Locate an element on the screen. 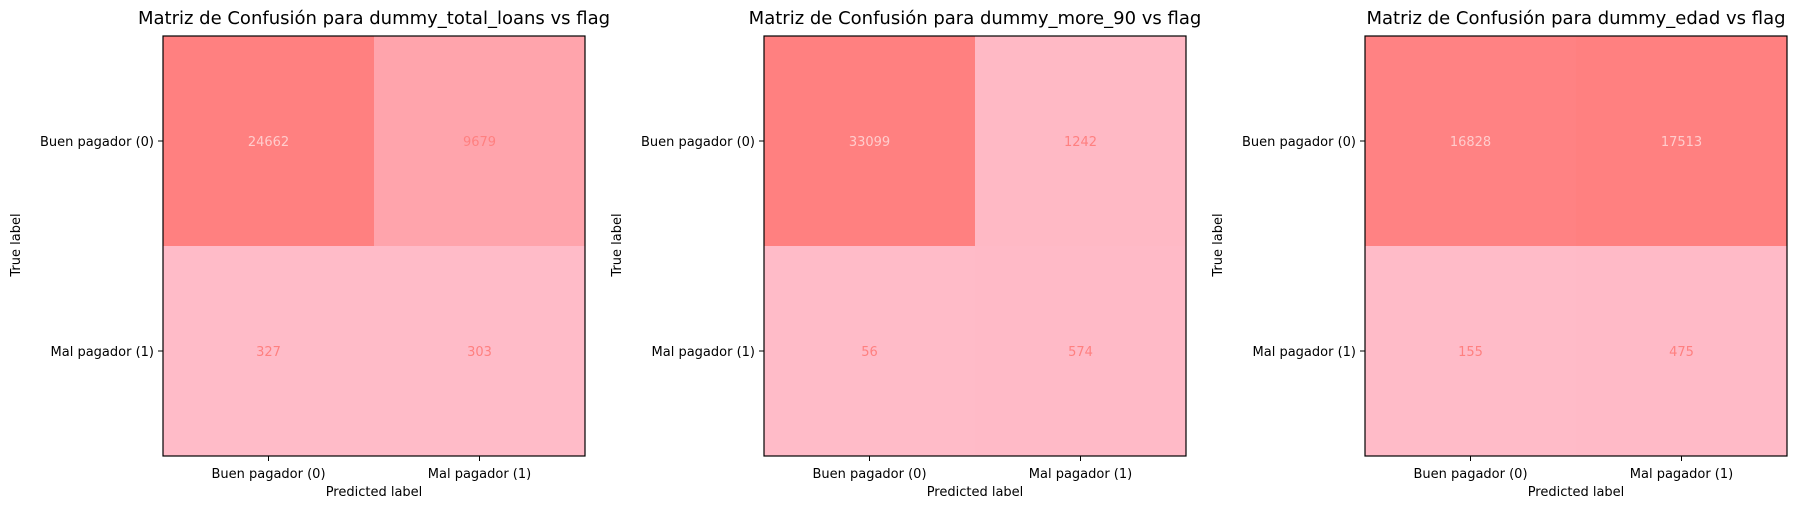 This screenshot has width=1808, height=507. cell-value-label: 24662 is located at coordinates (268, 142).